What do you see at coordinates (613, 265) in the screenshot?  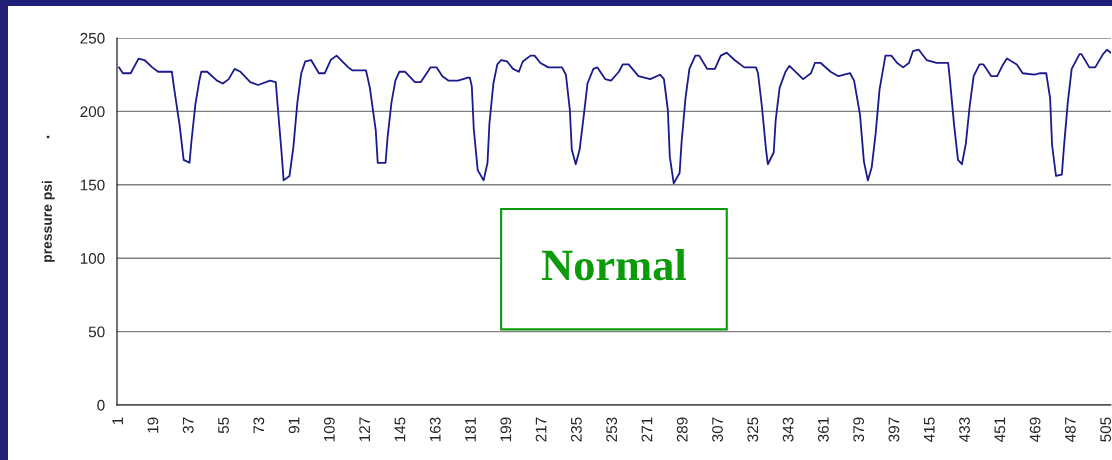 I see `annotation: Normal` at bounding box center [613, 265].